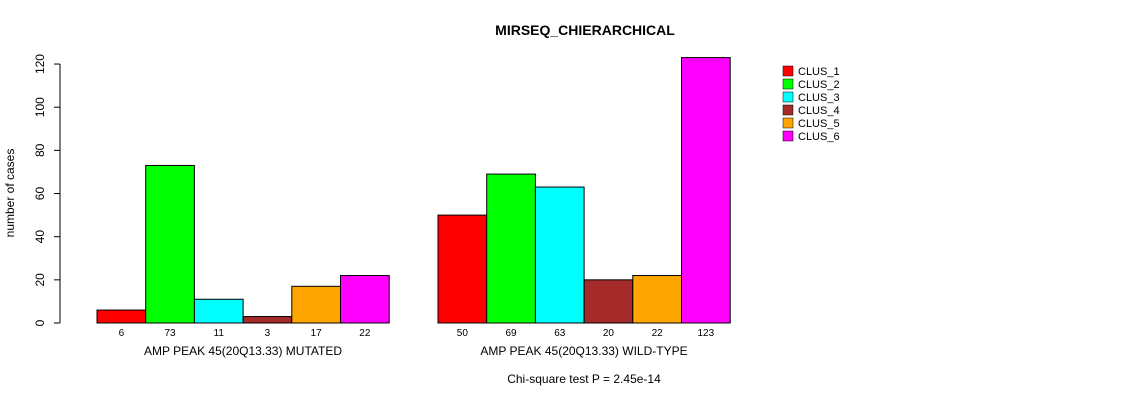 This screenshot has height=400, width=1140. Describe the element at coordinates (819, 124) in the screenshot. I see `legend-label: CLUS_5` at that location.